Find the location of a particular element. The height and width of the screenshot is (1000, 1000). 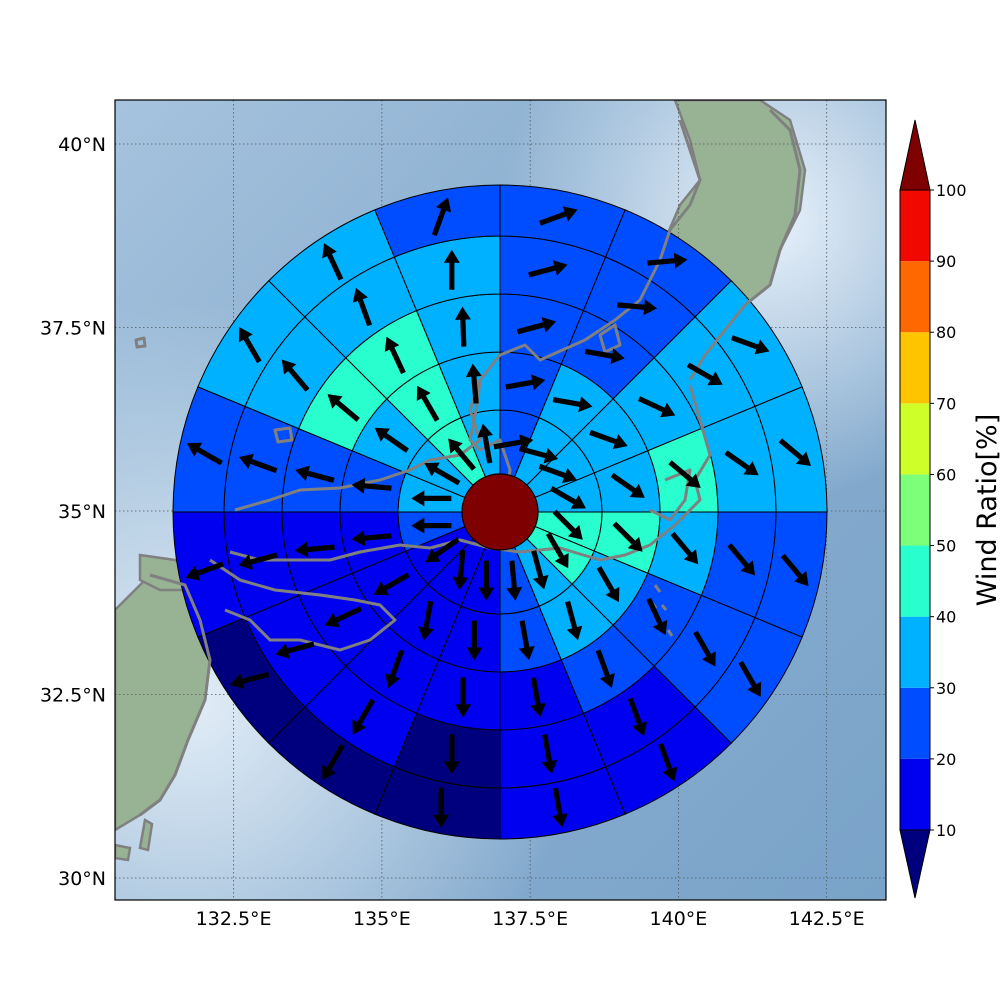

colorbar-label-10: 10 is located at coordinates (946, 830).